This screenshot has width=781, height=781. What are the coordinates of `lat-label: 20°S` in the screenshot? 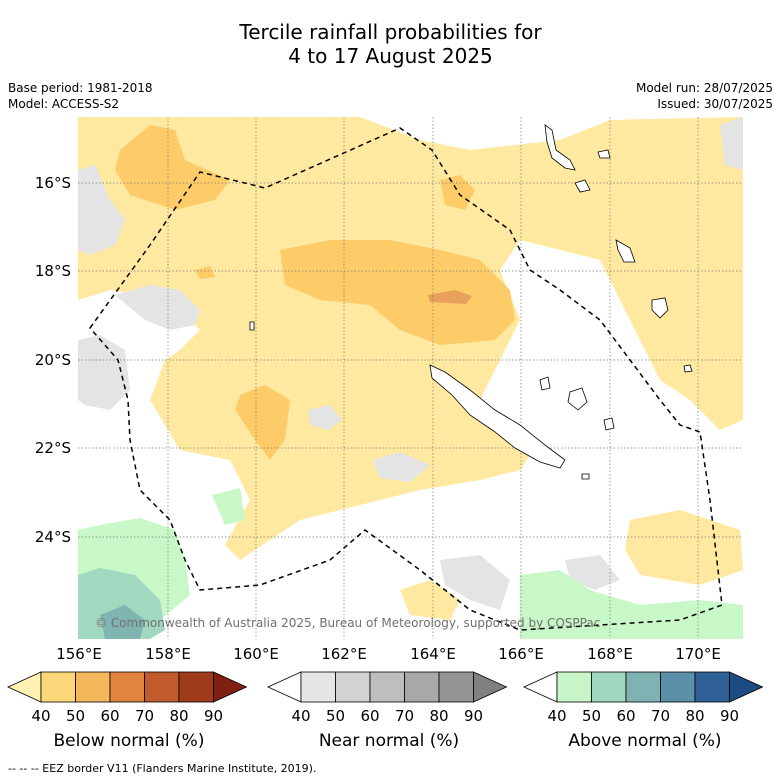 It's located at (53, 360).